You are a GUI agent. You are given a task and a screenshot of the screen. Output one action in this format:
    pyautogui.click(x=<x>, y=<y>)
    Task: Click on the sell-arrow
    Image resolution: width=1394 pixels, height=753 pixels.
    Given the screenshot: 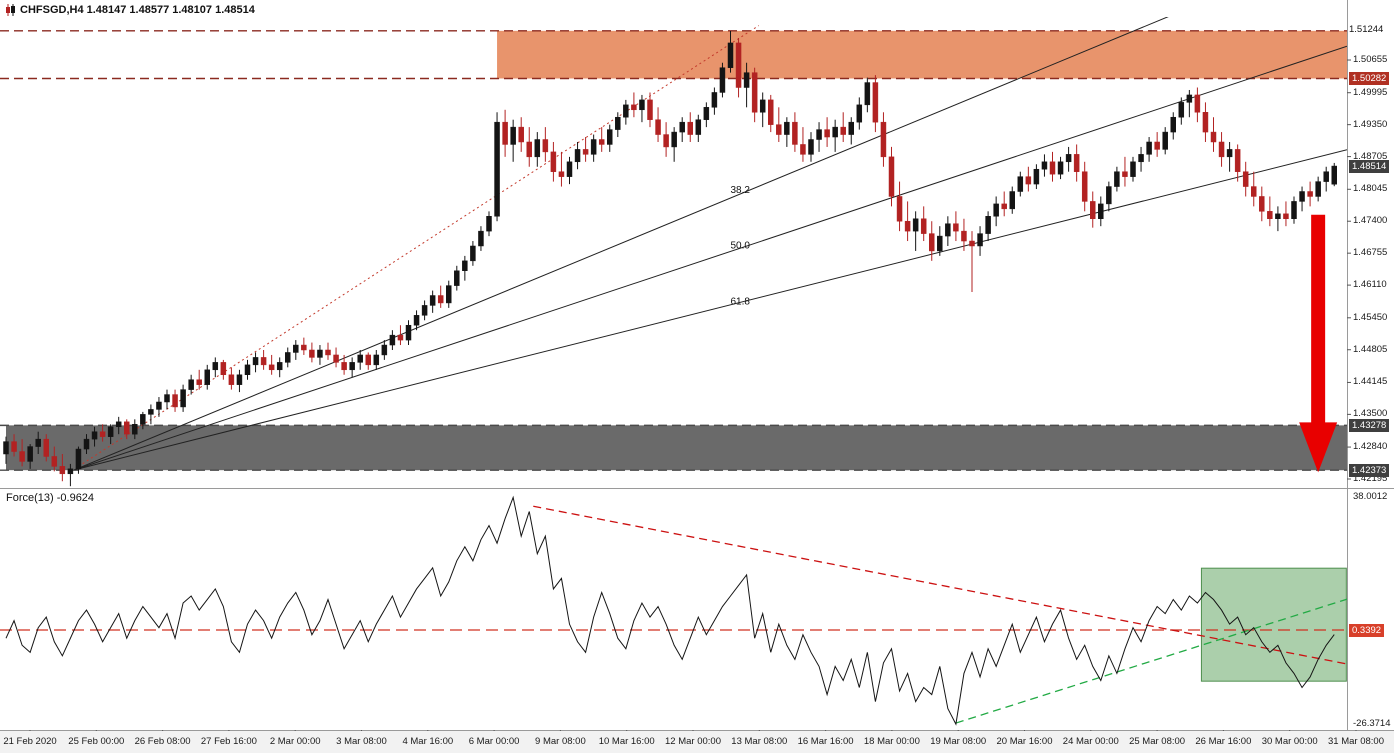 What is the action you would take?
    pyautogui.click(x=1318, y=343)
    